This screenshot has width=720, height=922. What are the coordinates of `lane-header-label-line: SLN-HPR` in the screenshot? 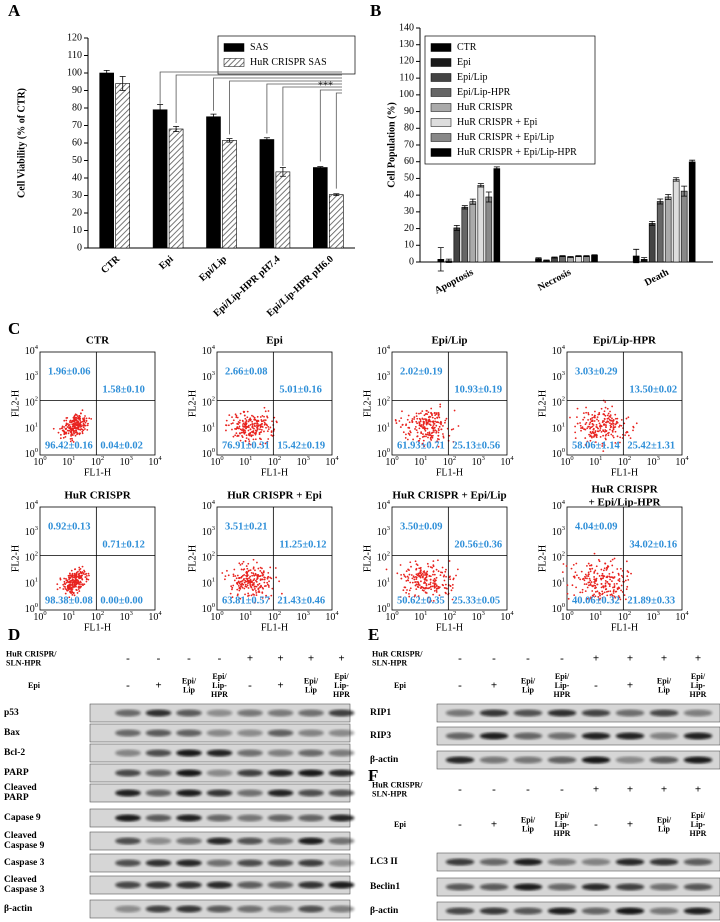 It's located at (389, 662).